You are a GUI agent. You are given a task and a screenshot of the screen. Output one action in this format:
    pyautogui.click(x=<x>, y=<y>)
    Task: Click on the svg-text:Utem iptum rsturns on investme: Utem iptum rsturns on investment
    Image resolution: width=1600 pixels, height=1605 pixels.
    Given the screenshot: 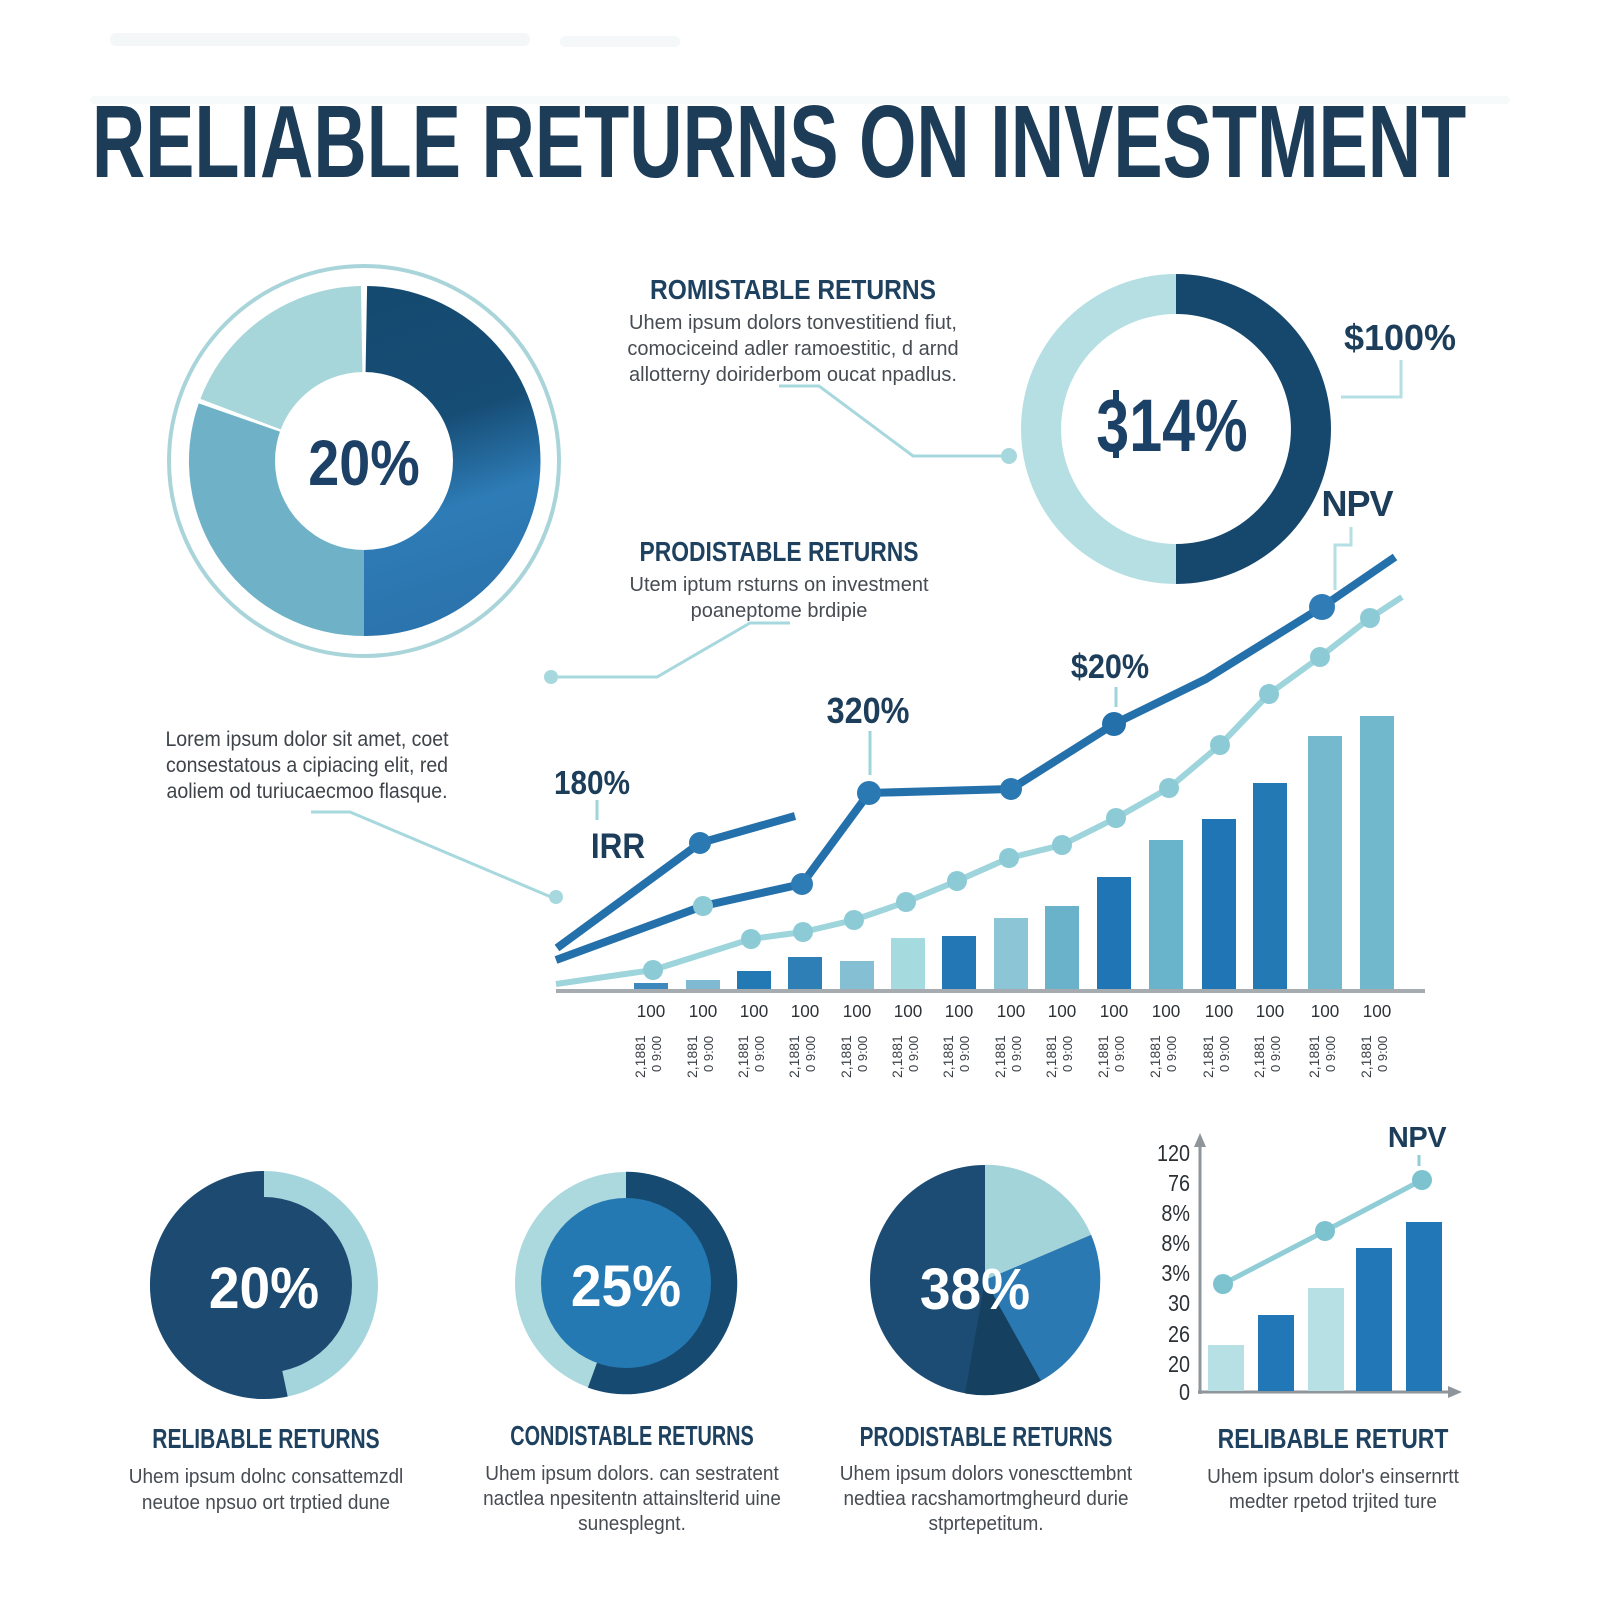 What is the action you would take?
    pyautogui.click(x=779, y=585)
    